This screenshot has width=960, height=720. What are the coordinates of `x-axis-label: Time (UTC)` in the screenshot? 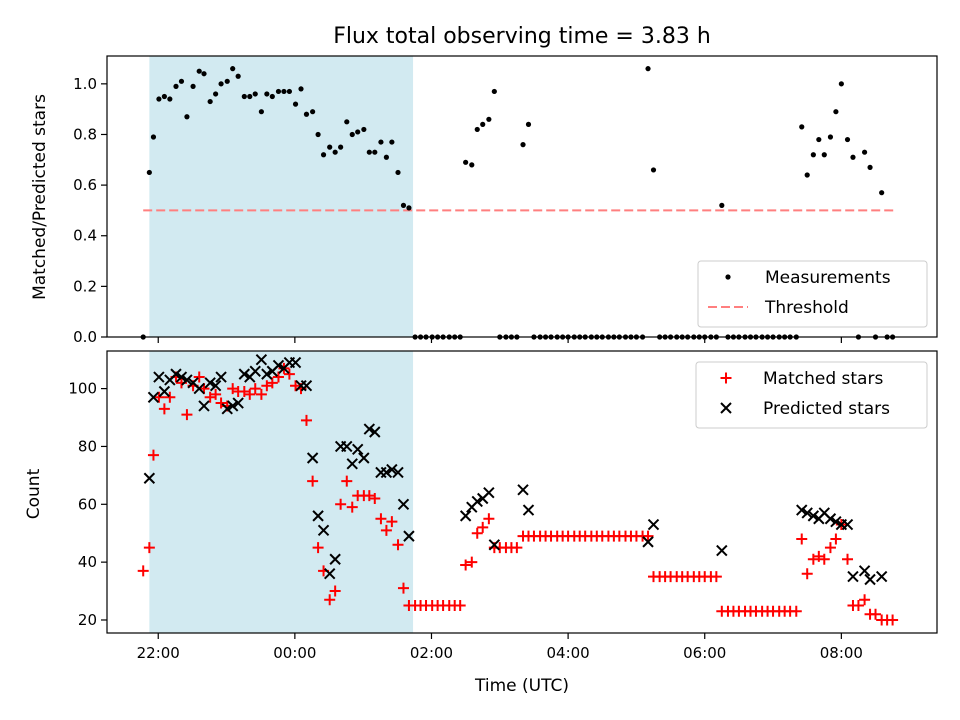 It's located at (521, 686).